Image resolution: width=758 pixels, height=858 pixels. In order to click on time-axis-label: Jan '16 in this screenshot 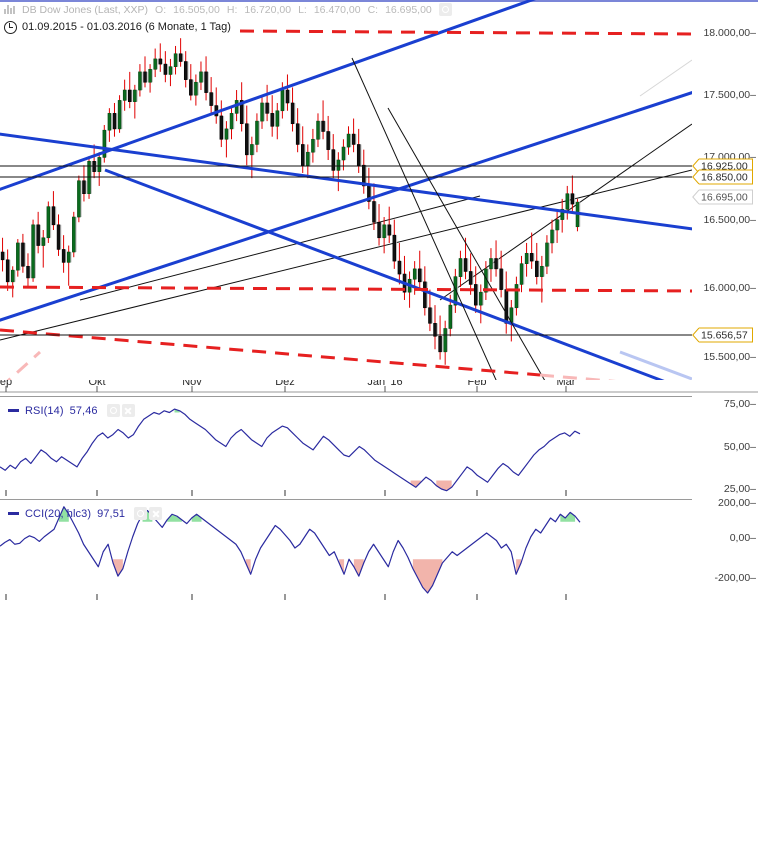, I will do `click(385, 384)`.